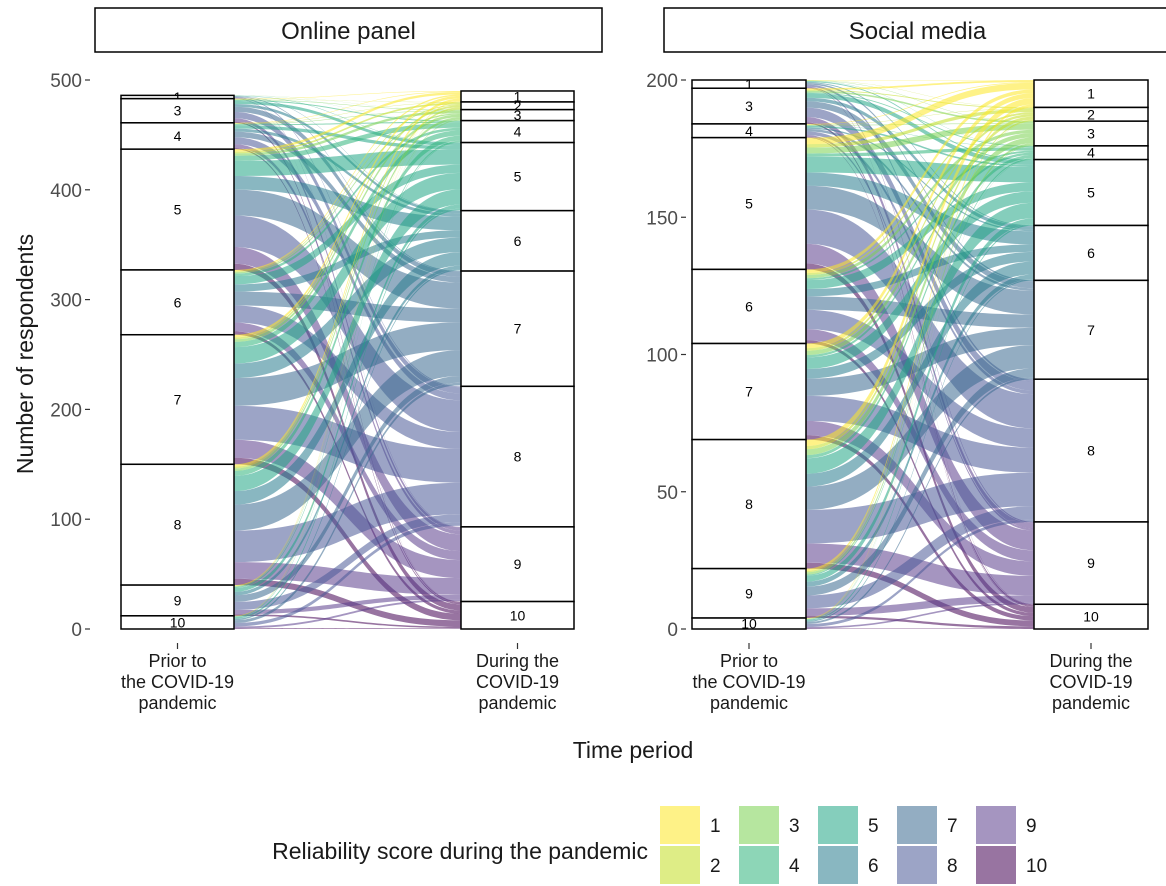 This screenshot has width=1166, height=886. I want to click on after-stratum-label: 2, so click(518, 106).